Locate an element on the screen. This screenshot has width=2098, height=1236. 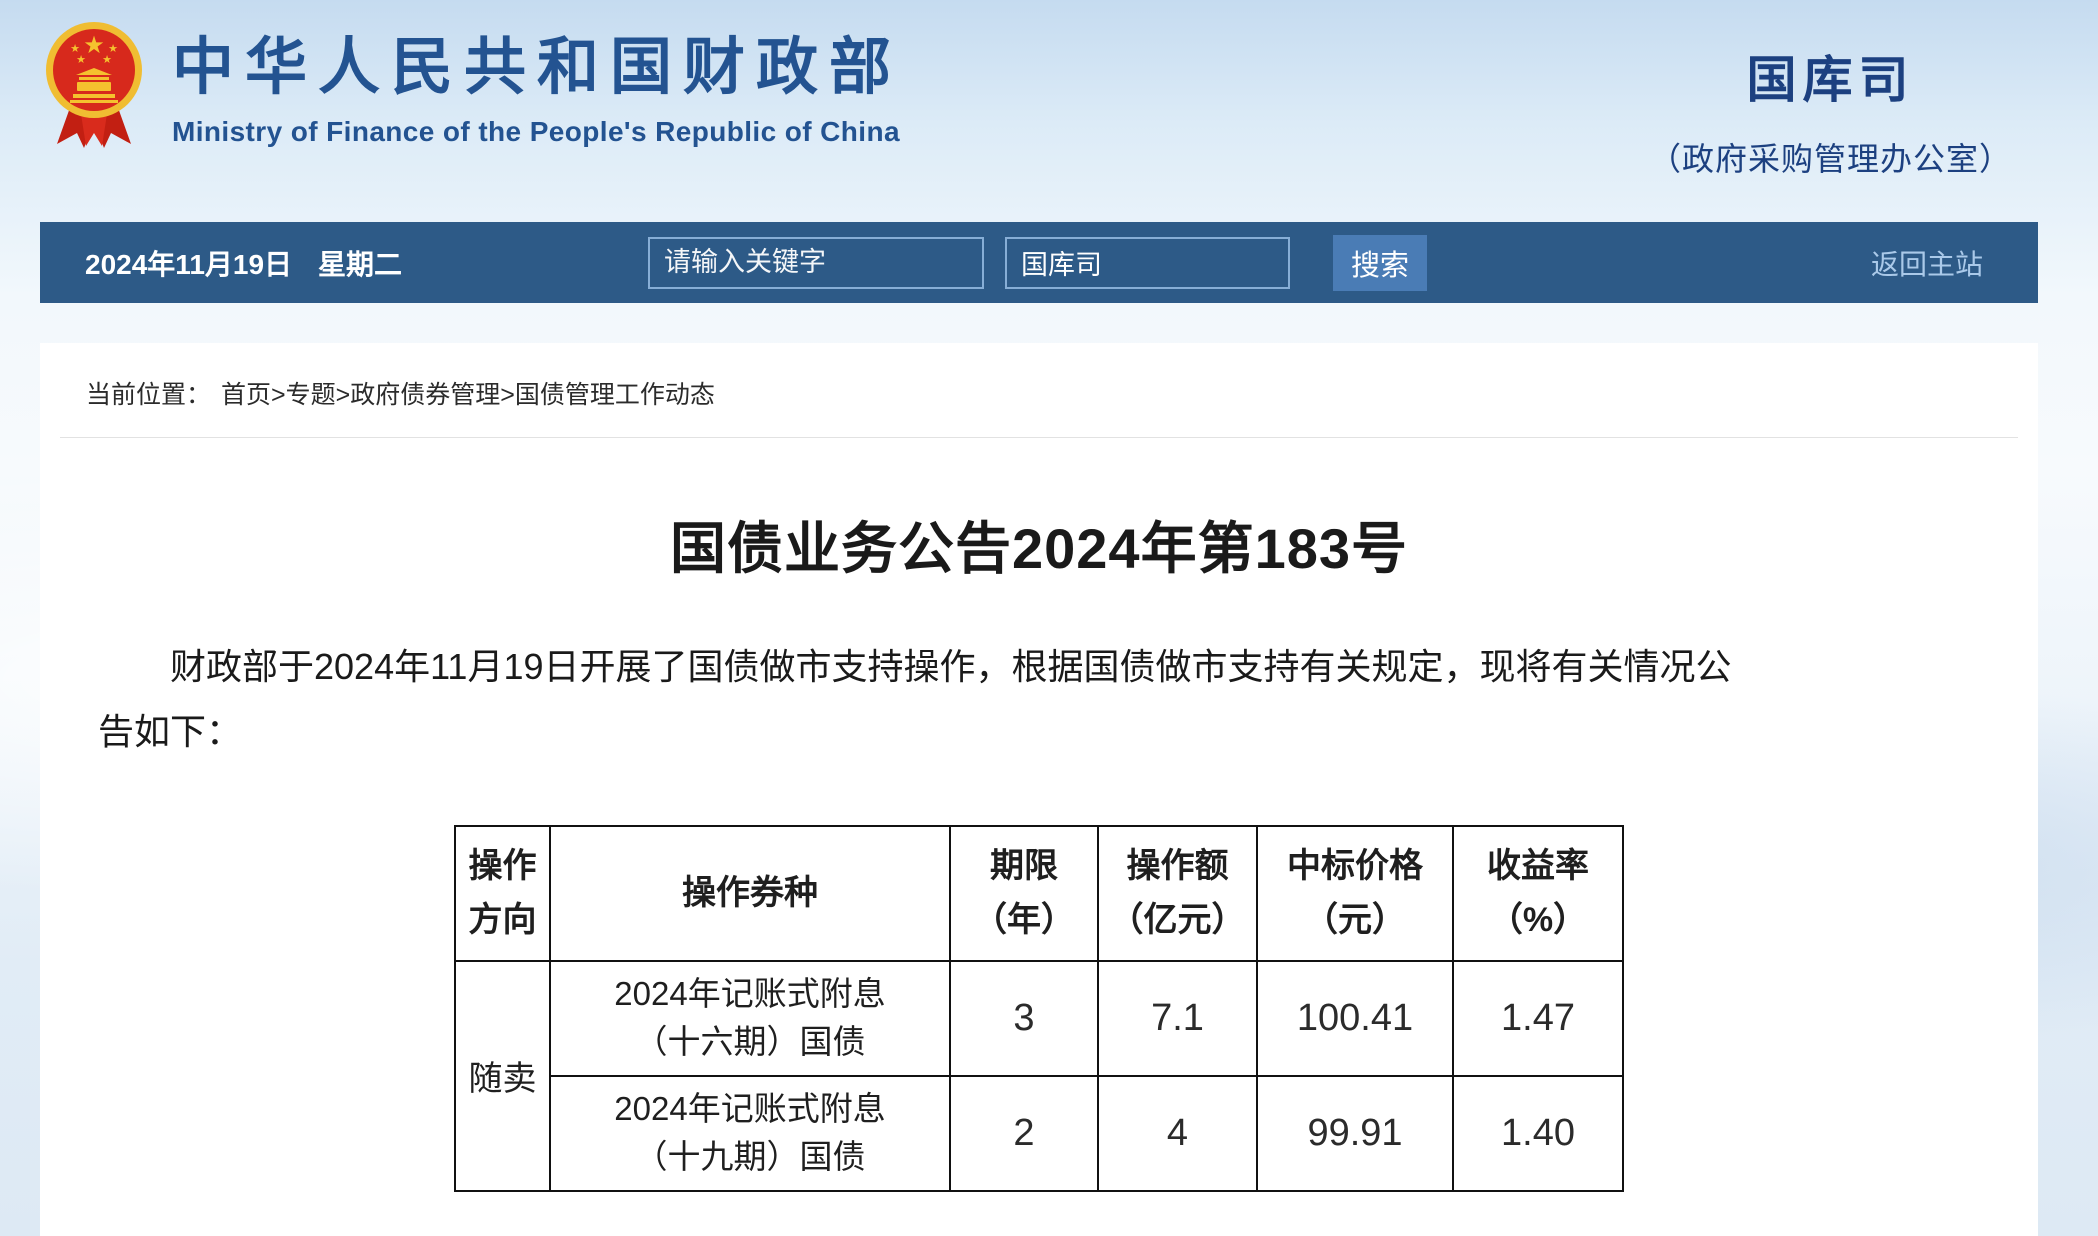
table-header-row: 操作 方向 操作券种 期限 （年） 操作额 （亿元） 中标价格 （元） 收益率 （%） is located at coordinates (1039, 893).